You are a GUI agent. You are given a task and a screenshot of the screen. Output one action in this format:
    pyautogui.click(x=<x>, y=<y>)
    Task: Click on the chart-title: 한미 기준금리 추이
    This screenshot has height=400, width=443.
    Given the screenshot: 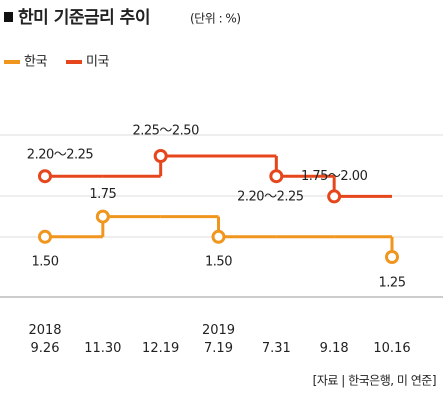 What is the action you would take?
    pyautogui.click(x=84, y=18)
    